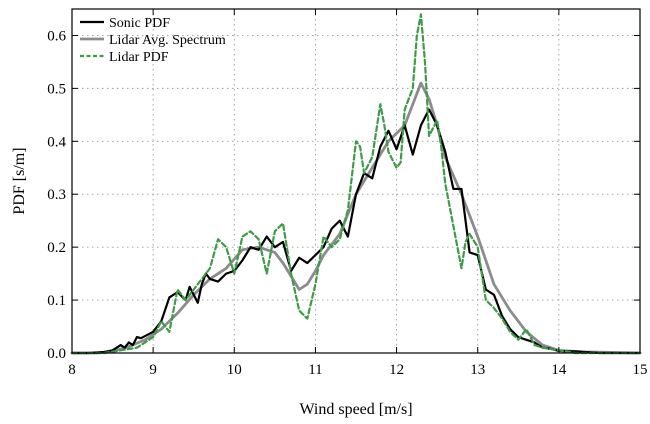 The width and height of the screenshot is (650, 424). What do you see at coordinates (559, 370) in the screenshot?
I see `x-tick-label: 14` at bounding box center [559, 370].